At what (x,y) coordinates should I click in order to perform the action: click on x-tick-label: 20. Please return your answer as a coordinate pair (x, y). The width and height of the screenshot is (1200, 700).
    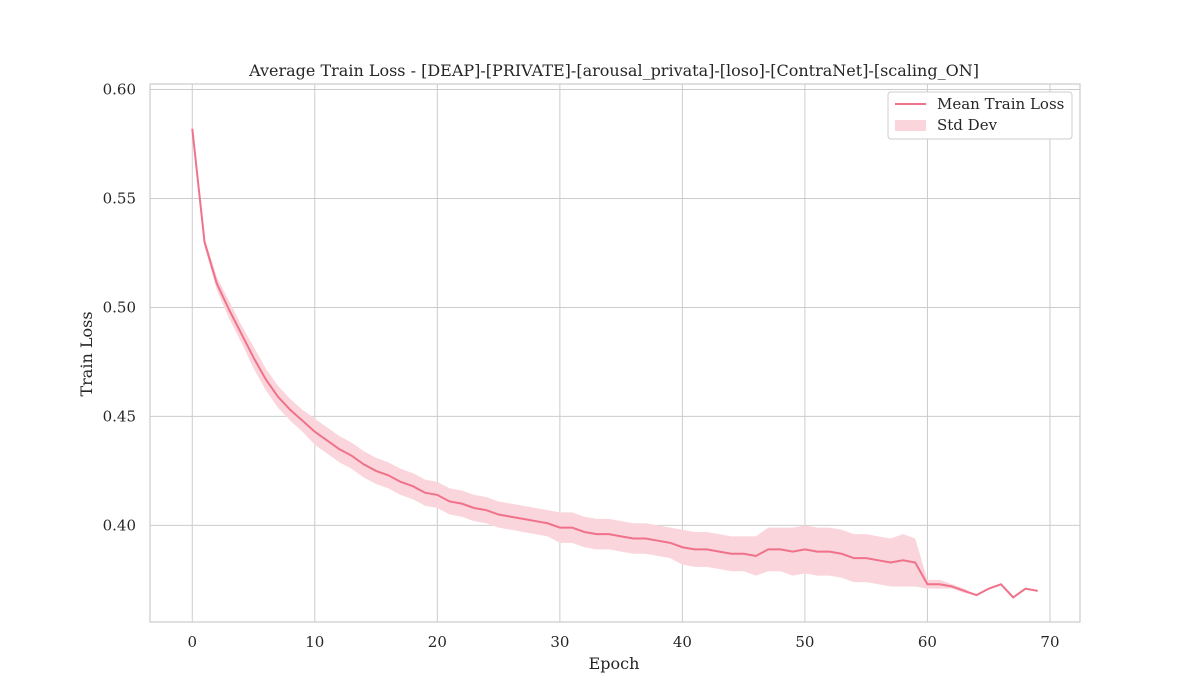
    Looking at the image, I should click on (437, 642).